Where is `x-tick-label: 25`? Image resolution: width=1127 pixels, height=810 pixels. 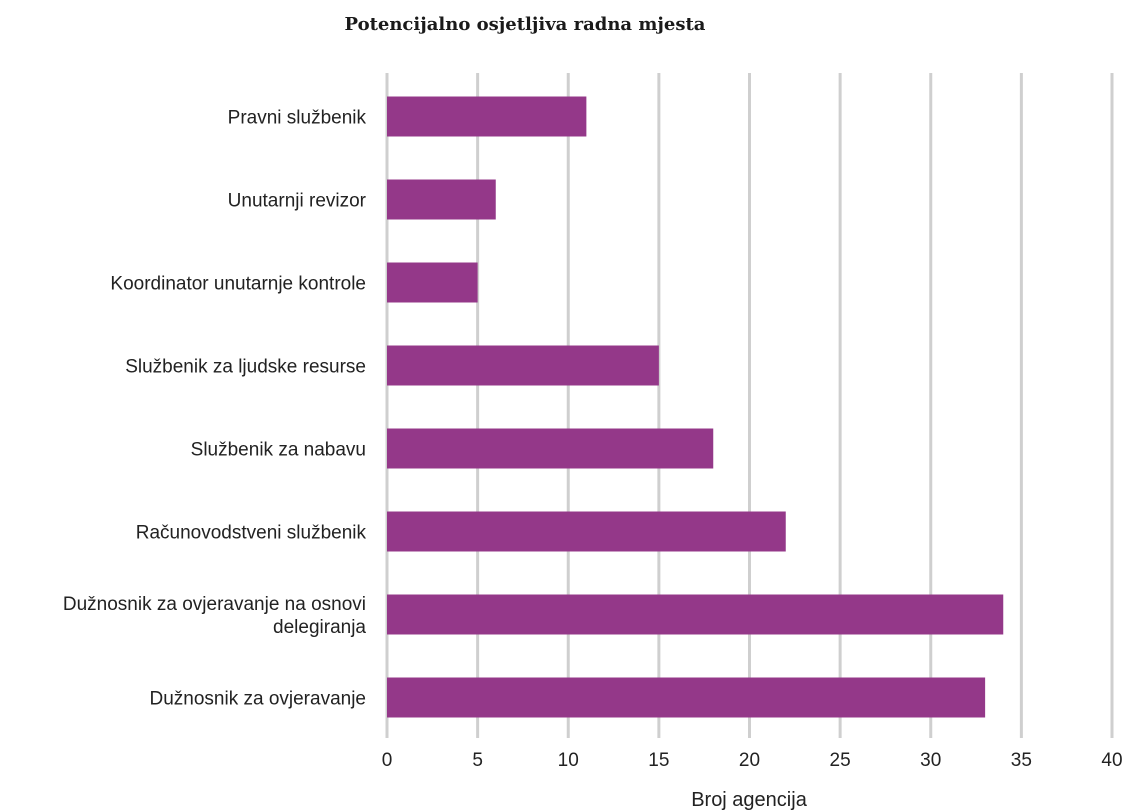 x-tick-label: 25 is located at coordinates (840, 760).